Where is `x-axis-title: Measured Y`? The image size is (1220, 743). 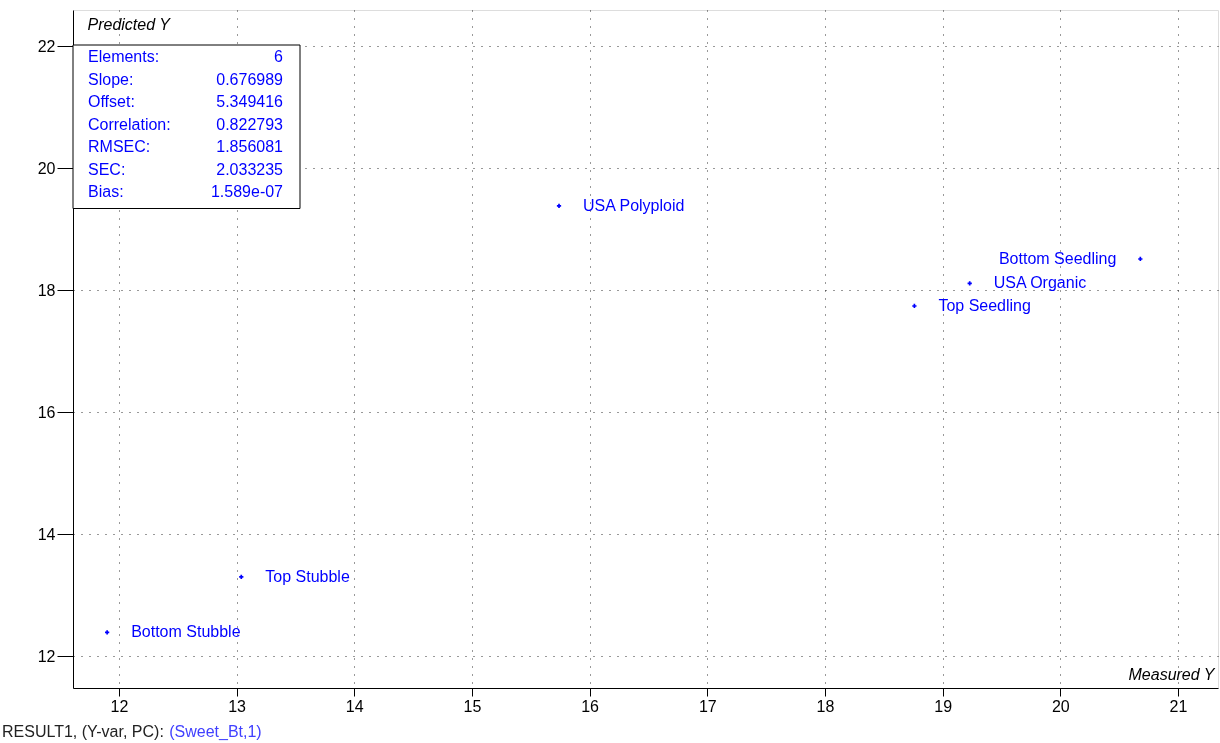 x-axis-title: Measured Y is located at coordinates (1172, 674).